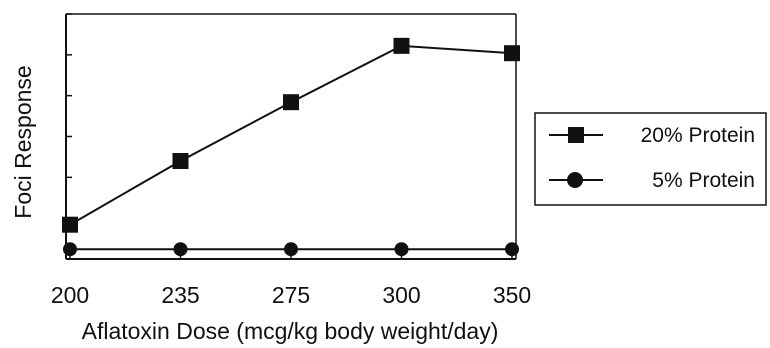 The image size is (770, 348). Describe the element at coordinates (576, 135) in the screenshot. I see `legend-square-marker` at that location.